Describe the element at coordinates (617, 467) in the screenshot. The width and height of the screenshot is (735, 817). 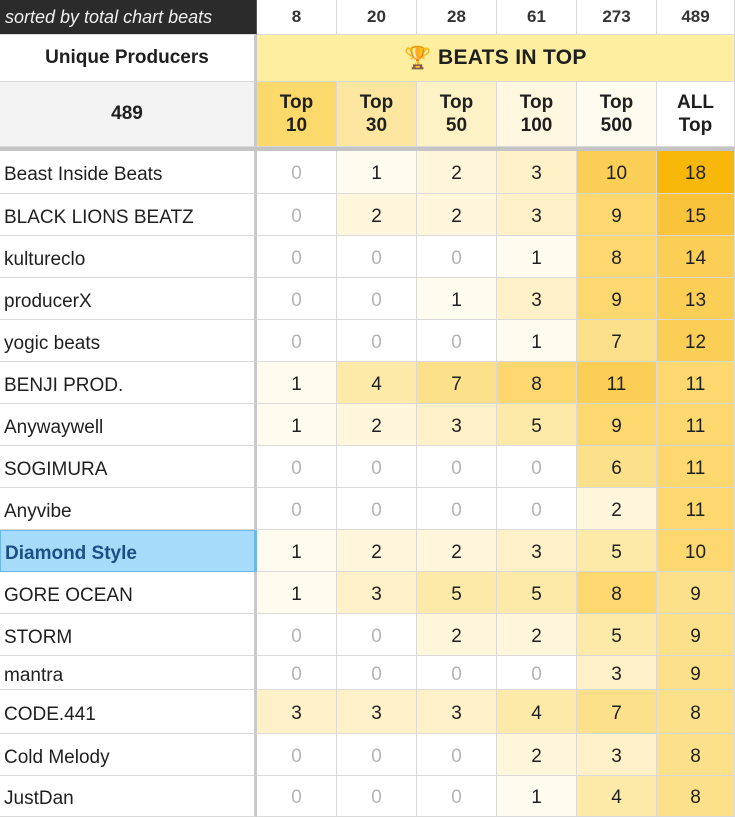
I see `beat-count-cell: 6` at that location.